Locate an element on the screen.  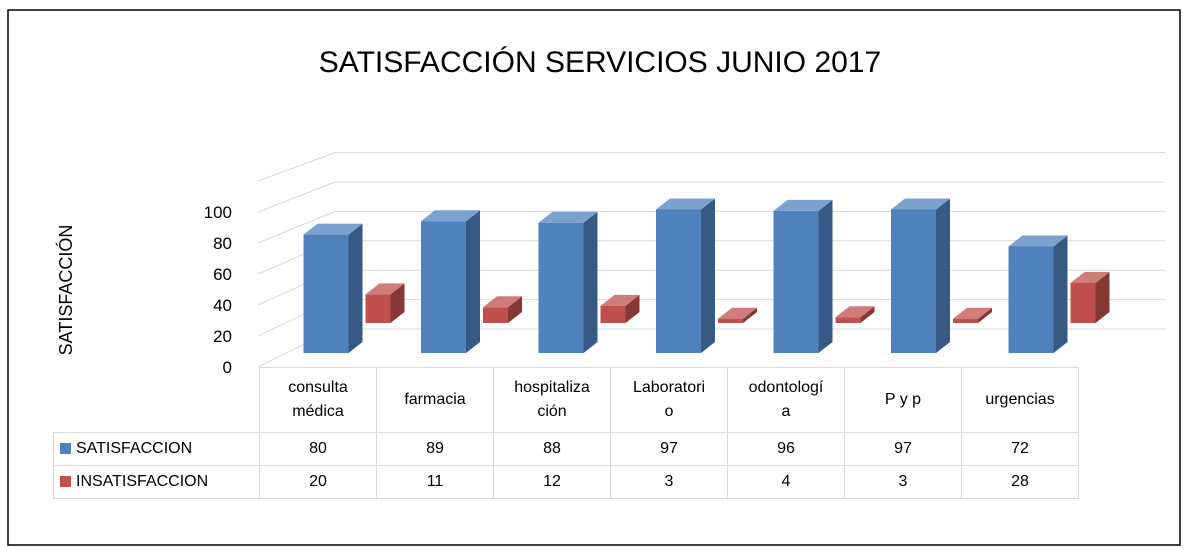
x-tick-label: hospitalización is located at coordinates (552, 399).